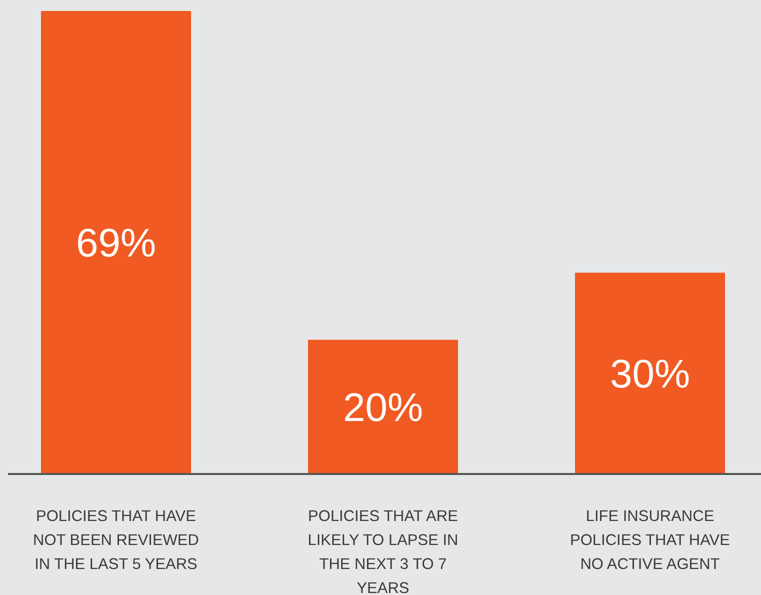  What do you see at coordinates (383, 551) in the screenshot?
I see `x-tick-label: POLICIES THAT ARE LIKELY TO LAPSE IN THE NEXT 3 TO 7 YEARS` at bounding box center [383, 551].